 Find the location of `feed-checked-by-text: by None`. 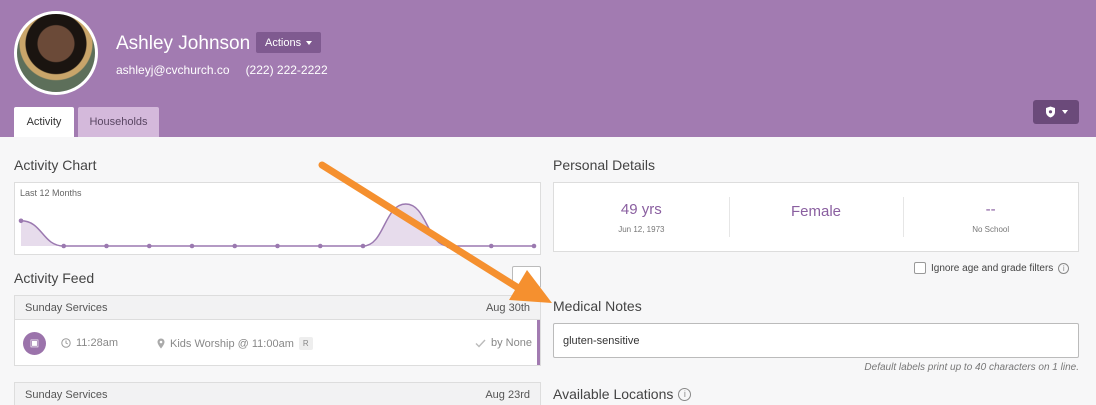

feed-checked-by-text: by None is located at coordinates (511, 343).